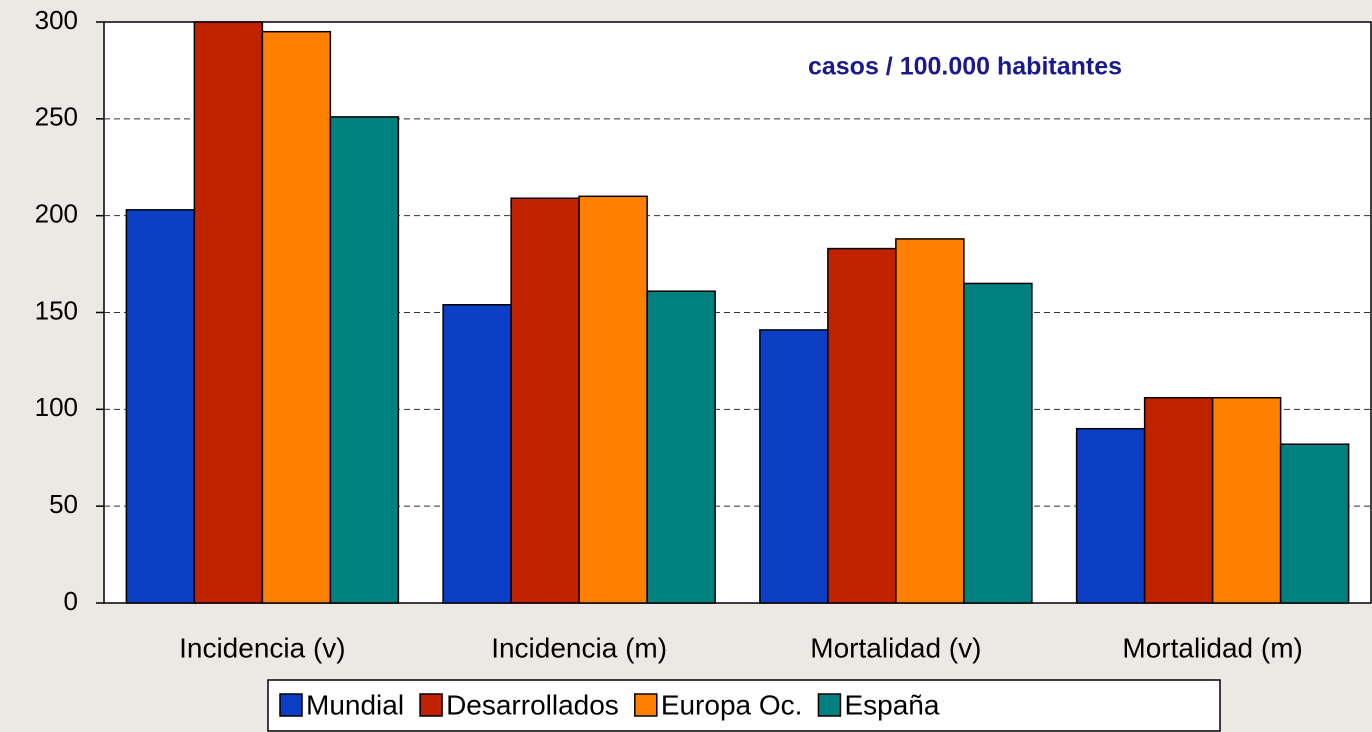  I want to click on x-tick-label: Incidencia (m), so click(579, 647).